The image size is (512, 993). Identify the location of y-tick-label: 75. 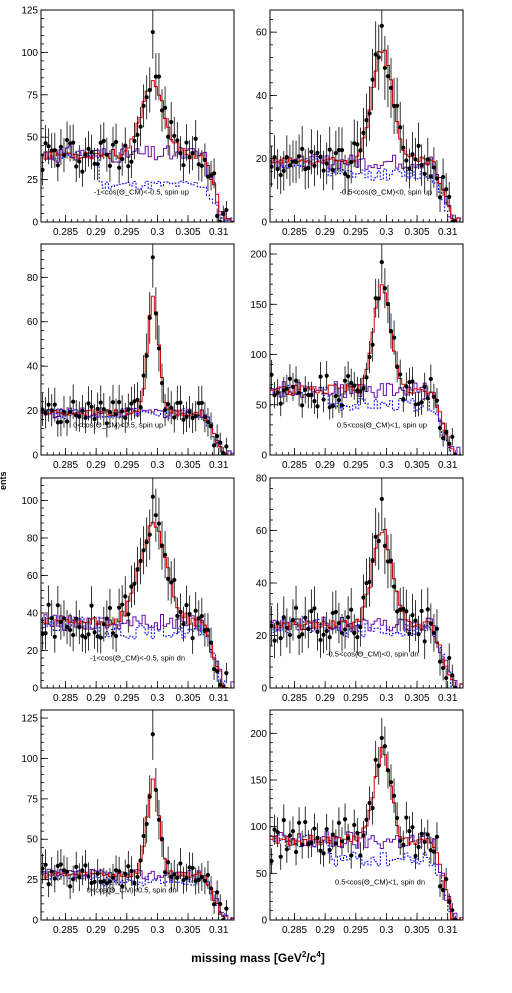
(33, 95).